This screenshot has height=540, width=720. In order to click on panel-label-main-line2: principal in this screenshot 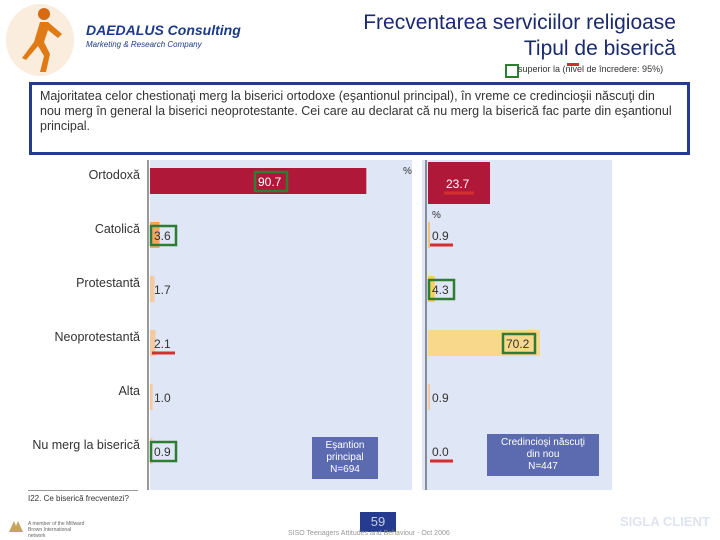, I will do `click(345, 457)`.